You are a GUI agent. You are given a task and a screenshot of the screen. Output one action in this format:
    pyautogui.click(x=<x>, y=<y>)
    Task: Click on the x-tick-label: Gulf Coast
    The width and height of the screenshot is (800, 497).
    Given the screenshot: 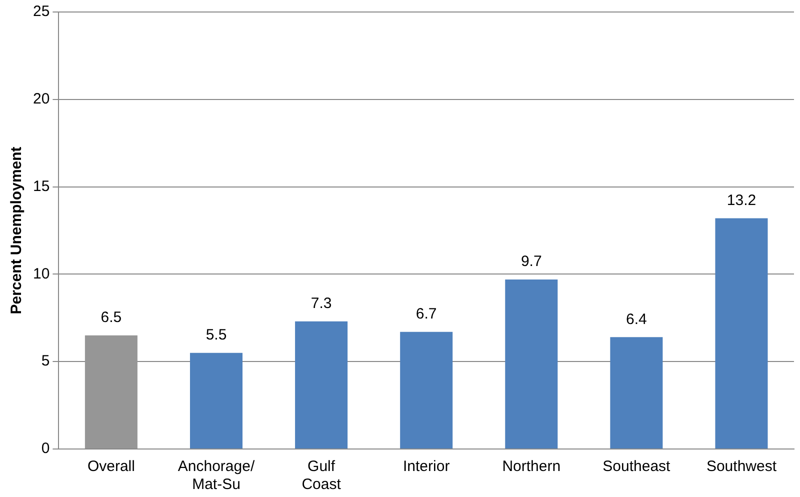 What is the action you would take?
    pyautogui.click(x=322, y=476)
    